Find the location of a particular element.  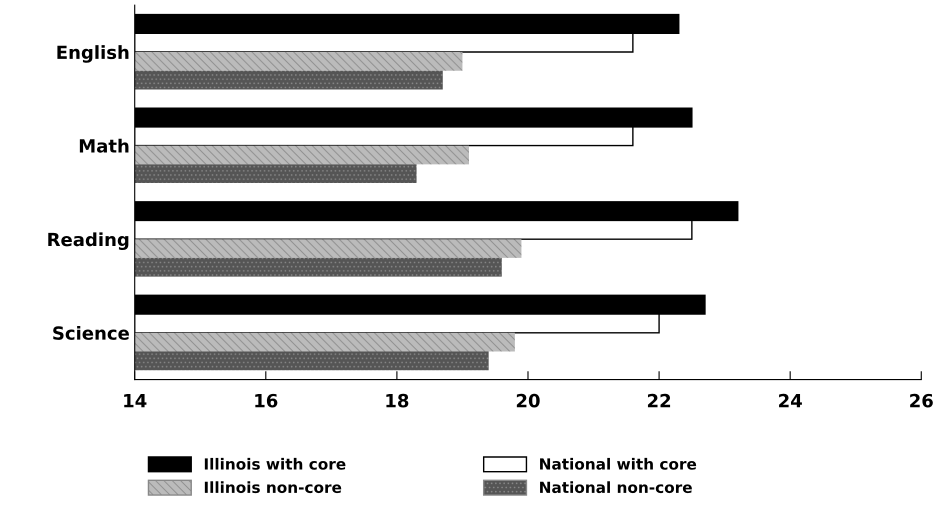

x-tick-label: 24 is located at coordinates (790, 401).